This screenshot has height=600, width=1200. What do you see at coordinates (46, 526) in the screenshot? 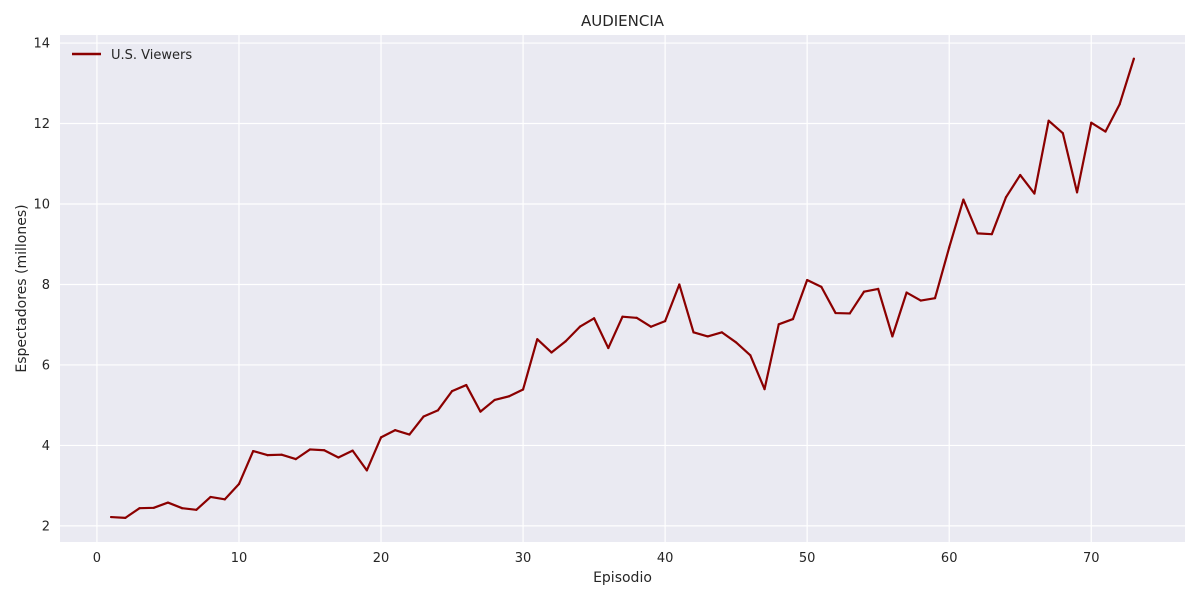
I see `y-tick-label: 2` at bounding box center [46, 526].